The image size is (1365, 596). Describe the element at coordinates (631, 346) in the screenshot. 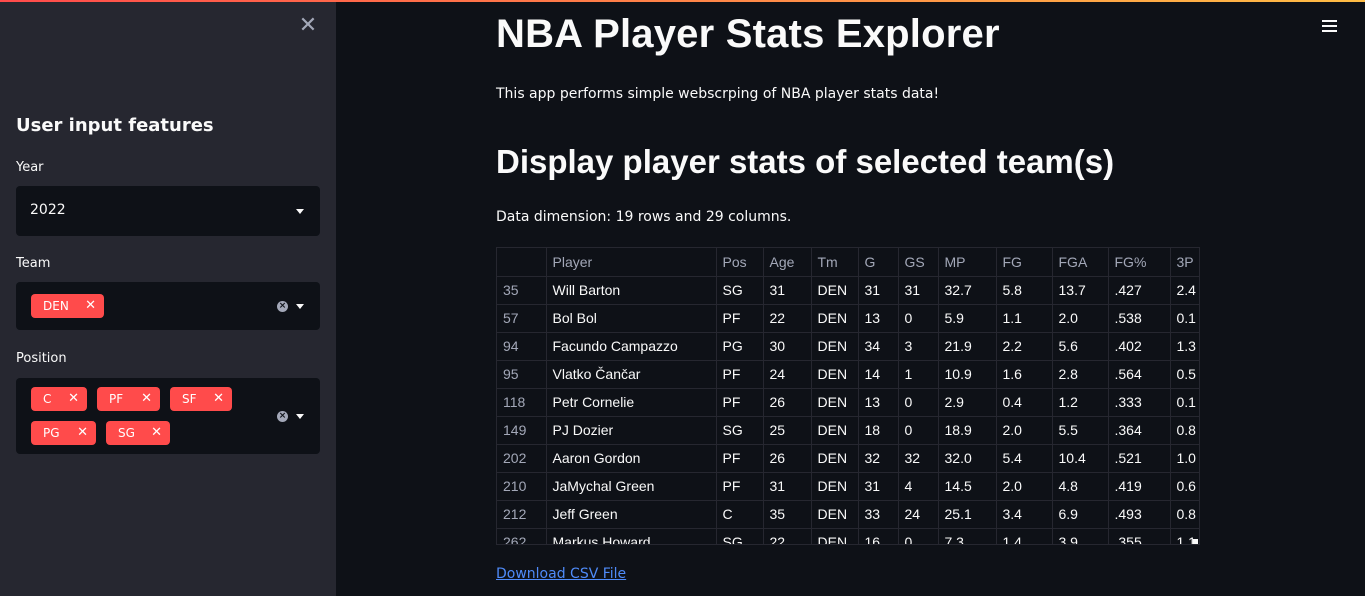

I see `table-cell: Facundo Campazzo` at that location.